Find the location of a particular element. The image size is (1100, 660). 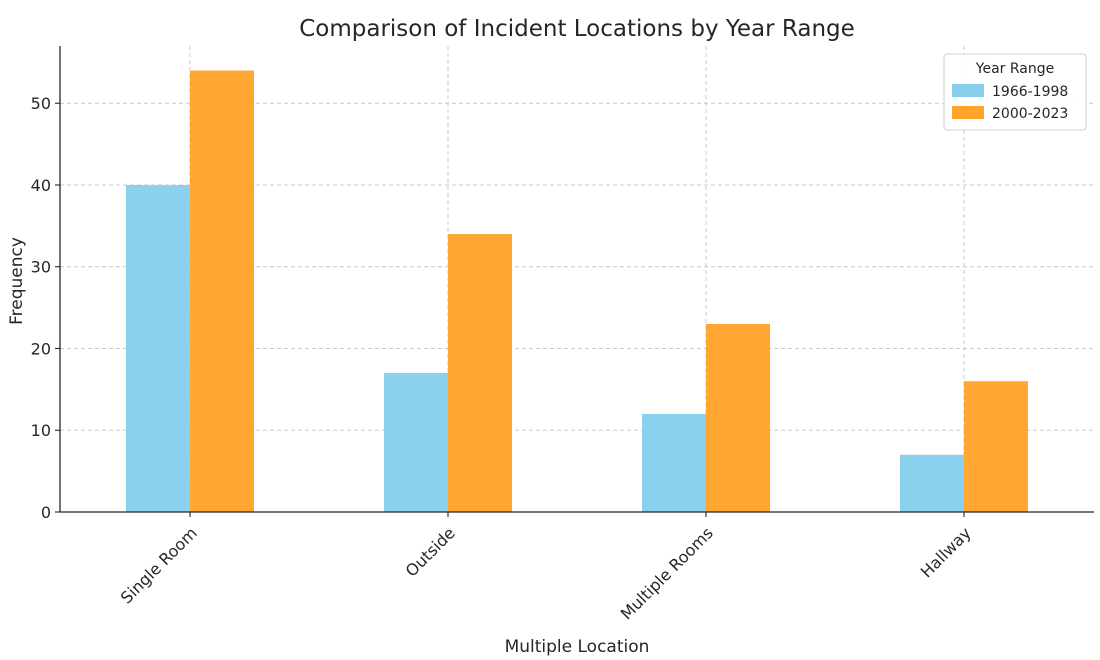

x-tick-label: Multiple Rooms is located at coordinates (667, 573).